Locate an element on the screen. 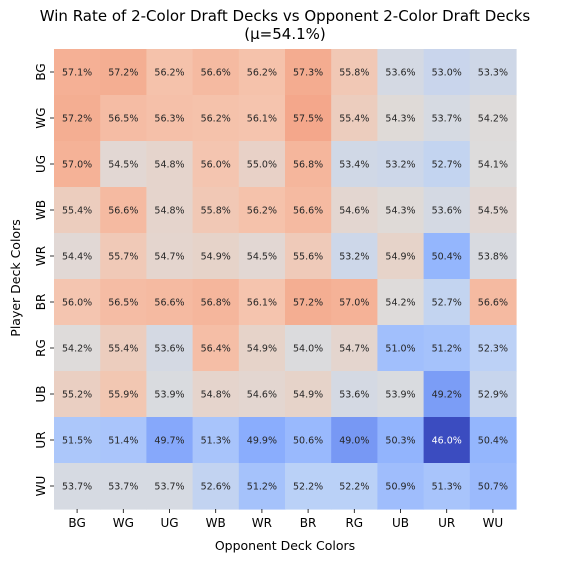 The height and width of the screenshot is (563, 568). cell-value-label: 55.9% is located at coordinates (123, 395).